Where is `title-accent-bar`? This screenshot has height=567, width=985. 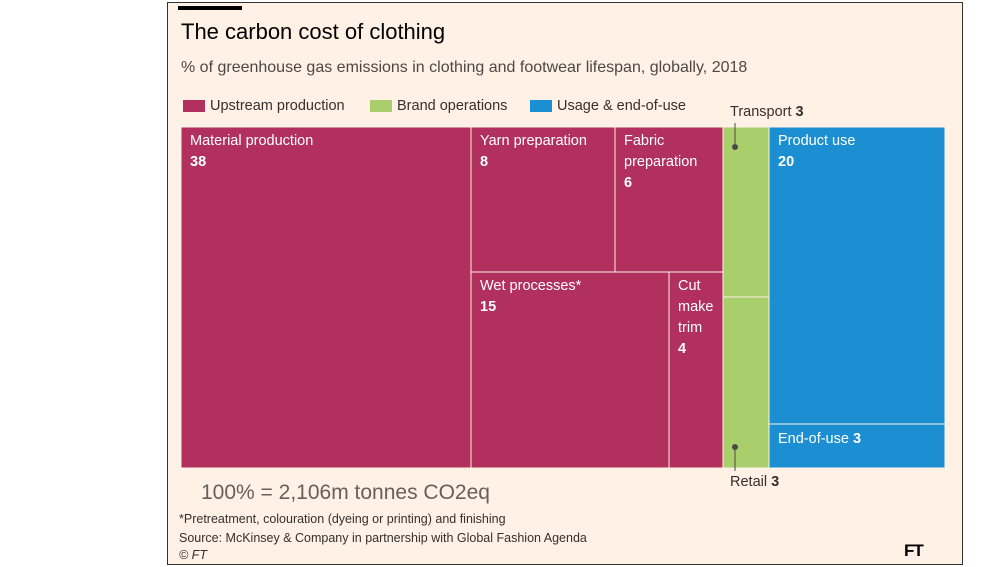 title-accent-bar is located at coordinates (210, 8).